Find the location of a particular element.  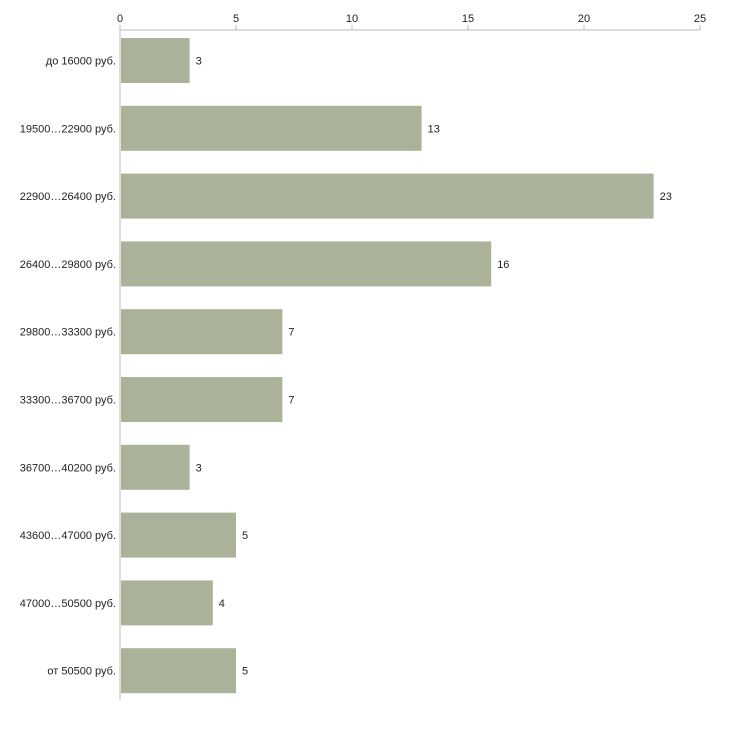

data-label: 23 is located at coordinates (666, 197).